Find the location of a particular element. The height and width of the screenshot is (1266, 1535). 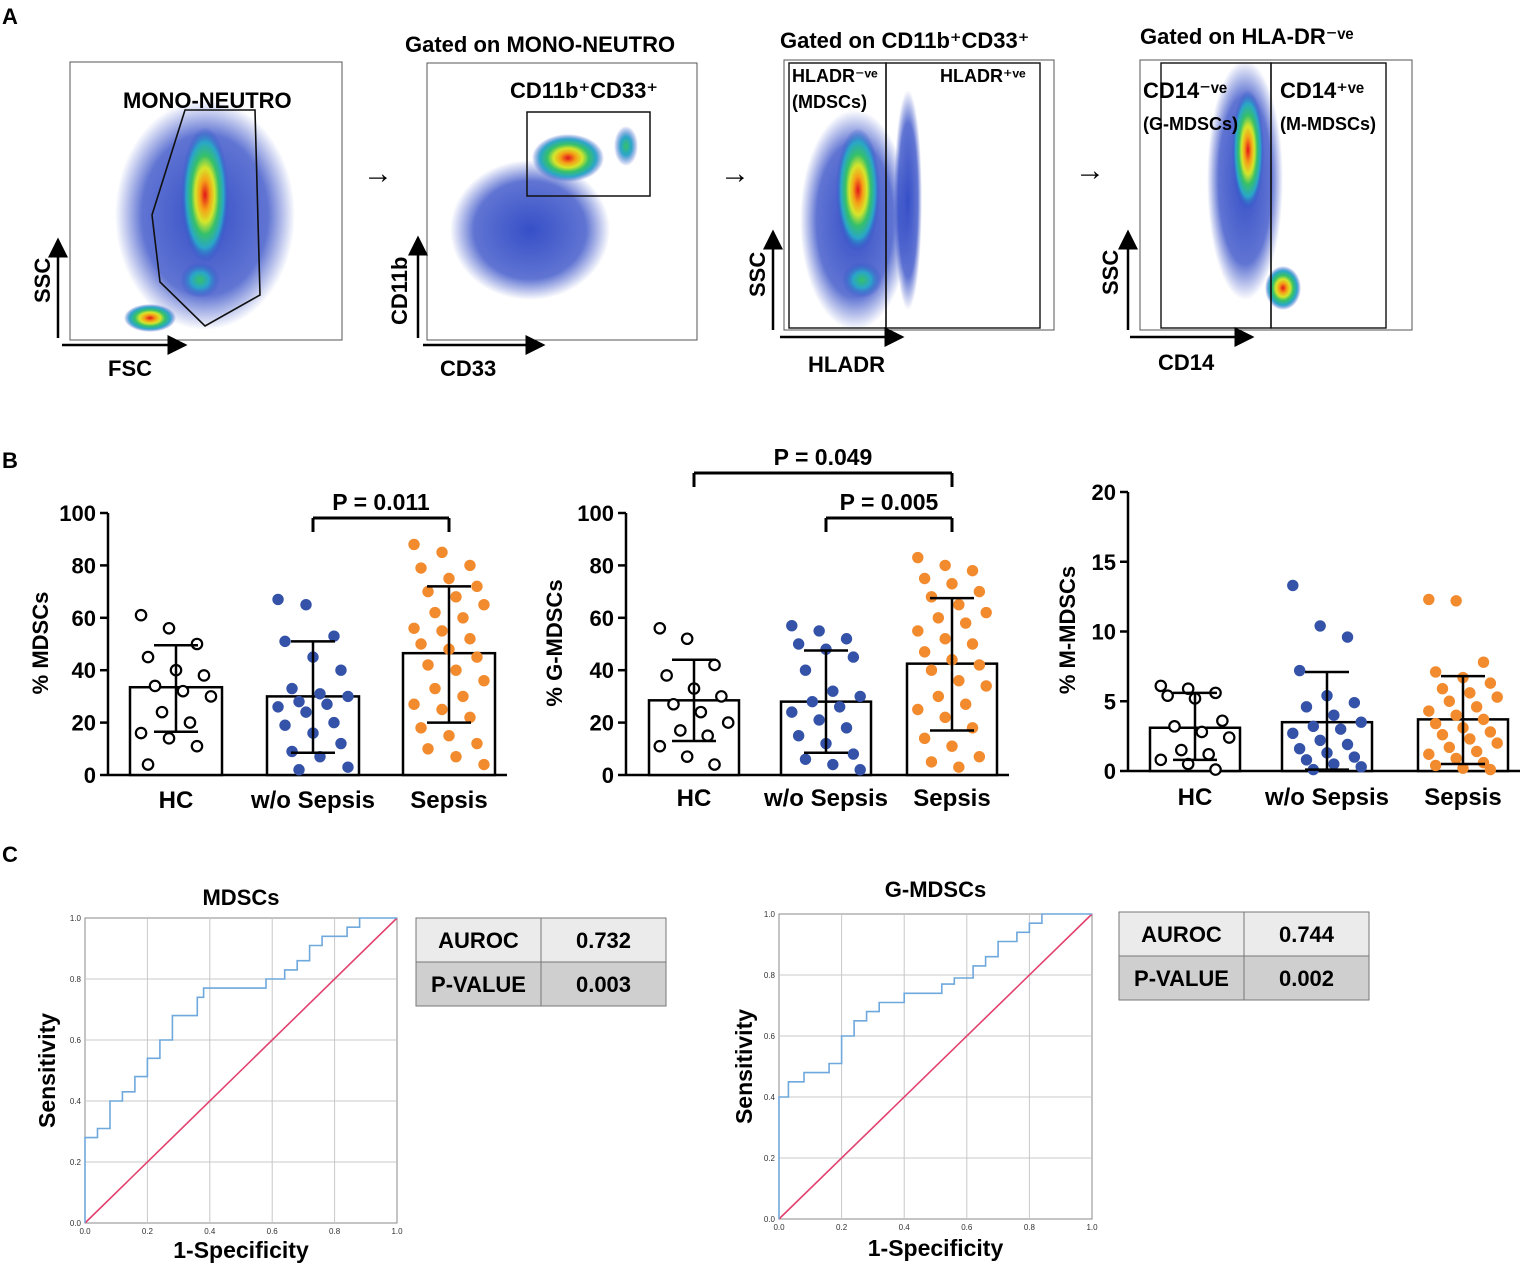

x-axis-label: 1-Specificity is located at coordinates (241, 1250).